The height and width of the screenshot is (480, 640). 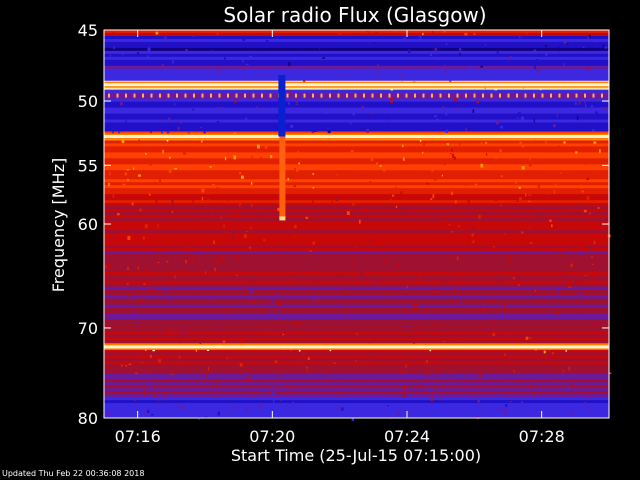 I want to click on burst-spot, so click(x=282, y=218).